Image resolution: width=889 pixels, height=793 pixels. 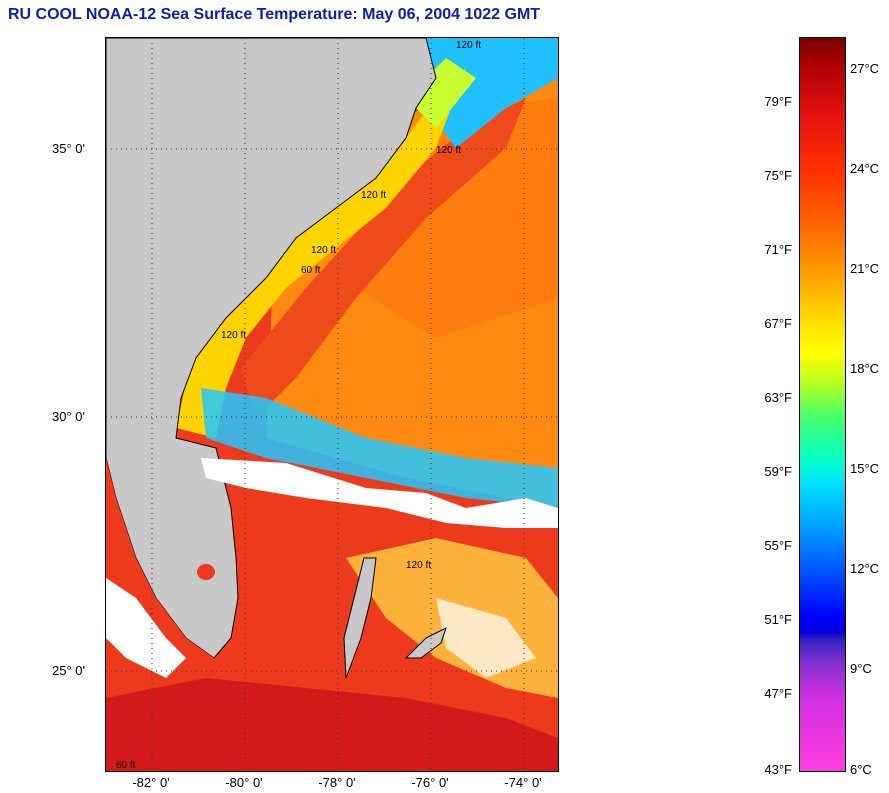 What do you see at coordinates (778, 693) in the screenshot?
I see `colorbar-f-tick: 47°F` at bounding box center [778, 693].